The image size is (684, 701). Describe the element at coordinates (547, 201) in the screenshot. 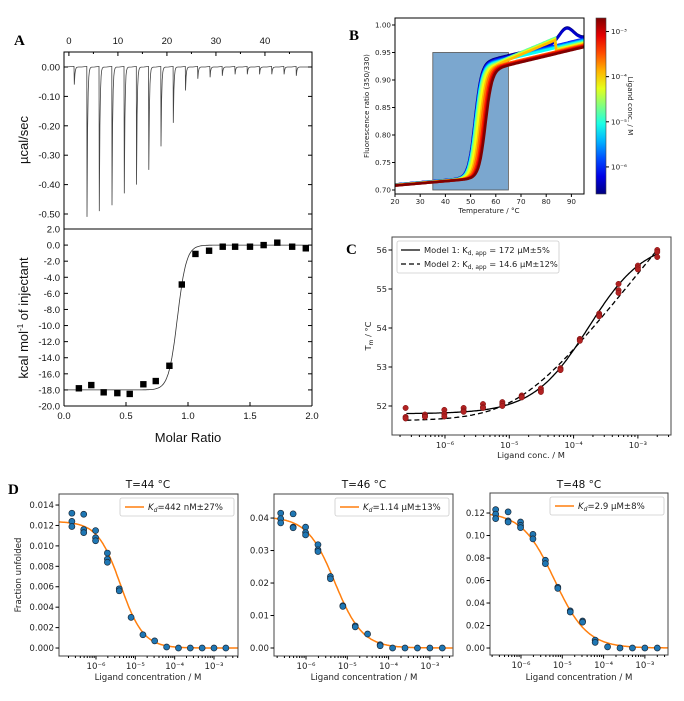

I see `b-xtick-label: 80` at that location.